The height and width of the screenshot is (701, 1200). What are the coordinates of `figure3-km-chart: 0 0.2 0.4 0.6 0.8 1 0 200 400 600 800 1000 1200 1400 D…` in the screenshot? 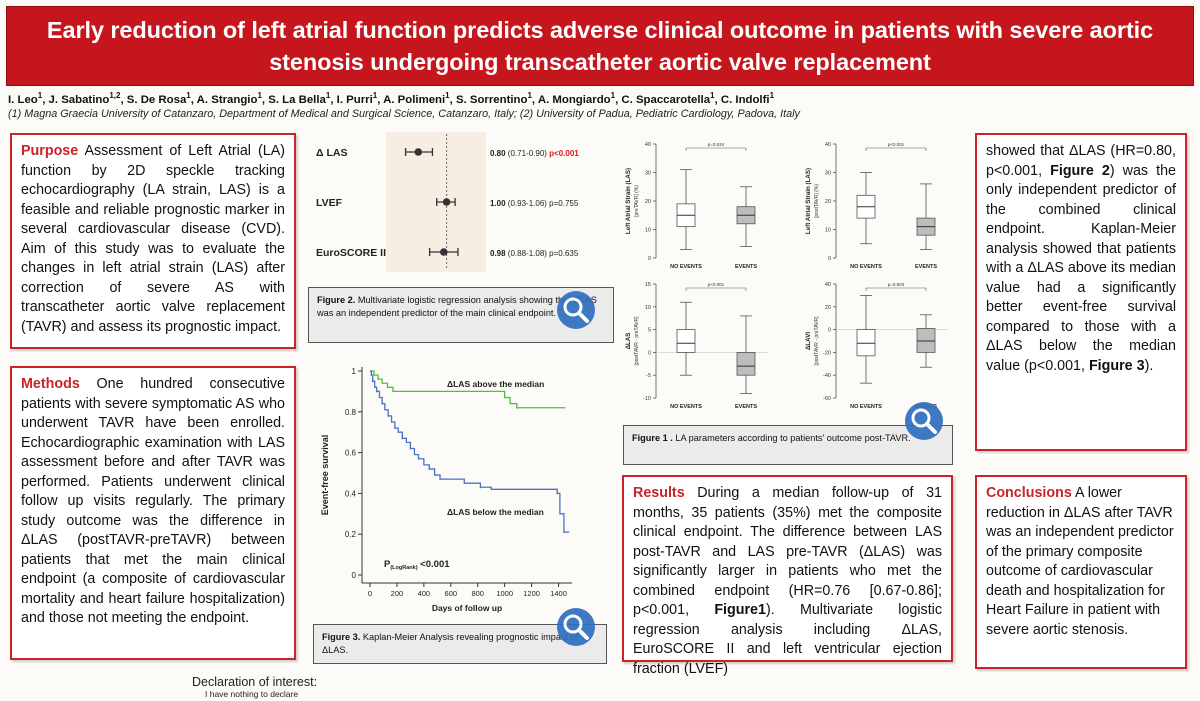 It's located at (446, 490).